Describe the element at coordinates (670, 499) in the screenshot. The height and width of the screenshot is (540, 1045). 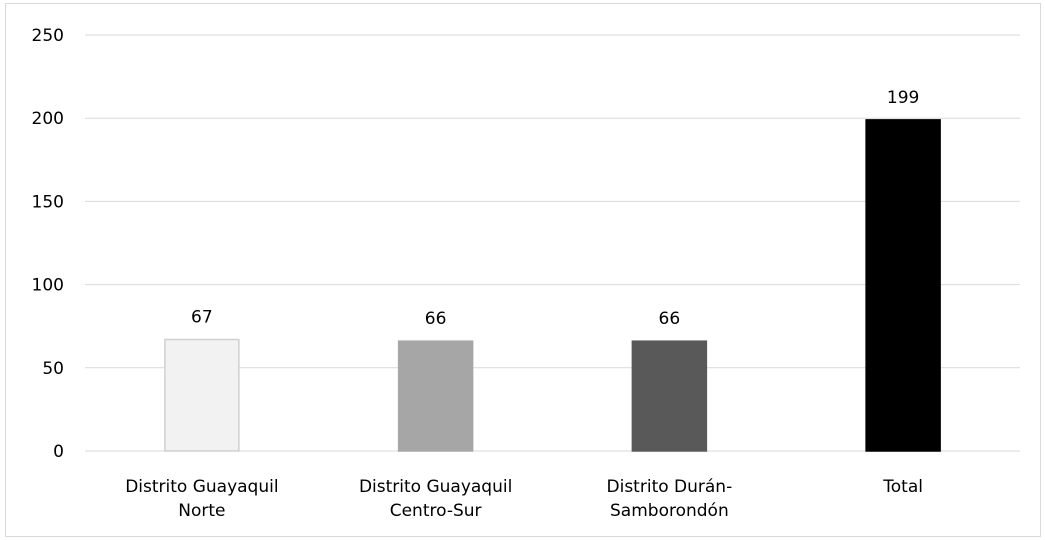
I see `category-label: Distrito Durán- Samborondón` at that location.